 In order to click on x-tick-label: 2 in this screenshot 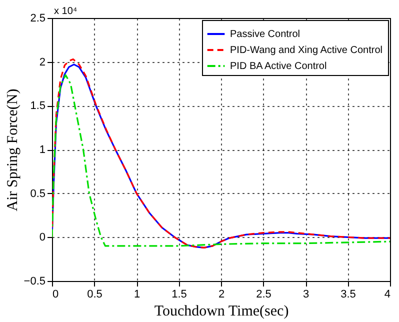, I will do `click(221, 294)`.